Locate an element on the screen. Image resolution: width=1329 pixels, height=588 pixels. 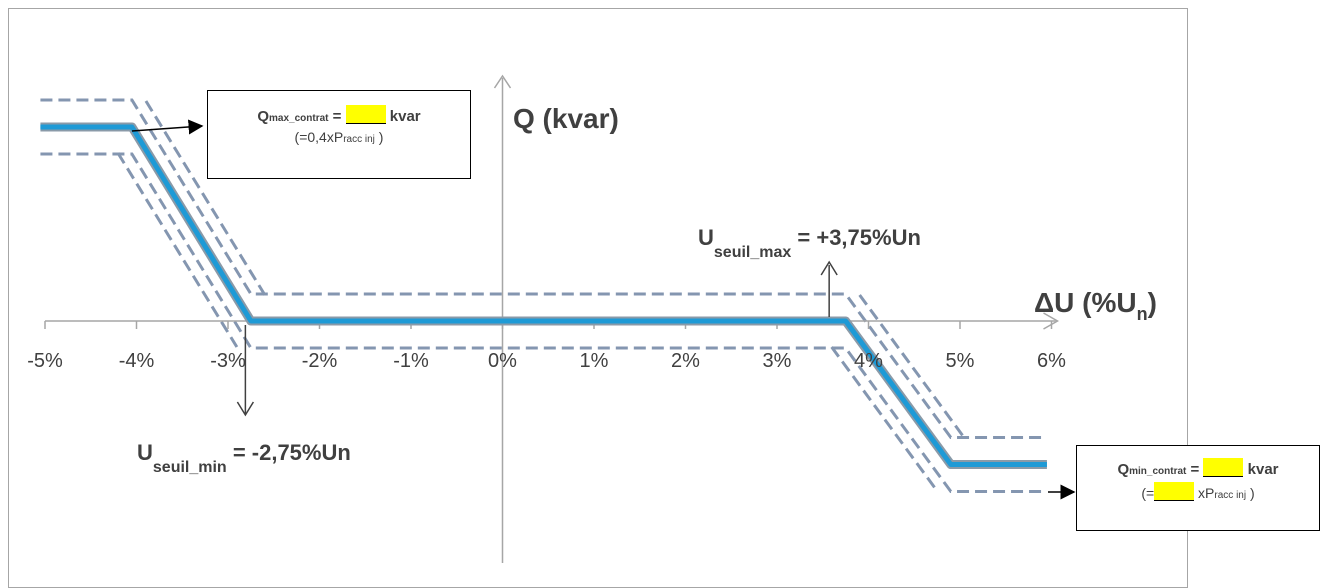
tolerance-band-slope is located at coordinates (177, 250).